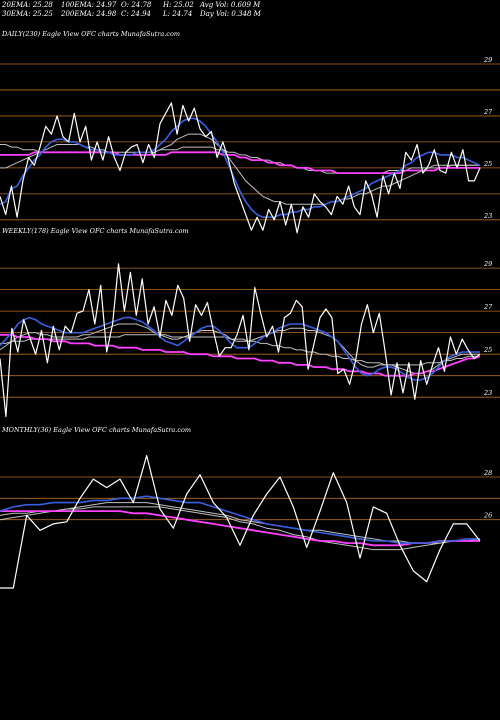  I want to click on open-label: O: 24.78, so click(136, 5).